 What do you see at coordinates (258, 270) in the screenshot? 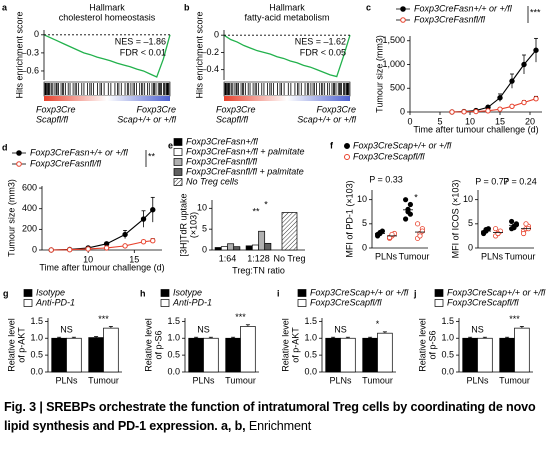
I see `x-axis-label: Treg:TN ratio` at bounding box center [258, 270].